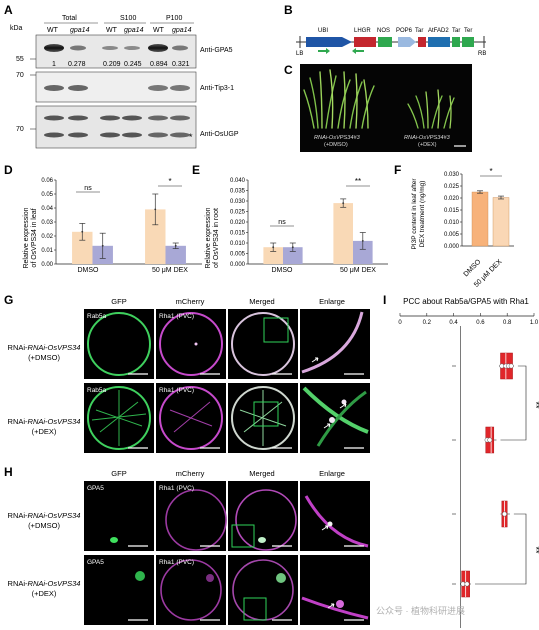 This screenshot has width=539, height=630. Describe the element at coordinates (44, 347) in the screenshot. I see `panel-g-row1-name: RNAi-RNAi-OsVPS34` at that location.